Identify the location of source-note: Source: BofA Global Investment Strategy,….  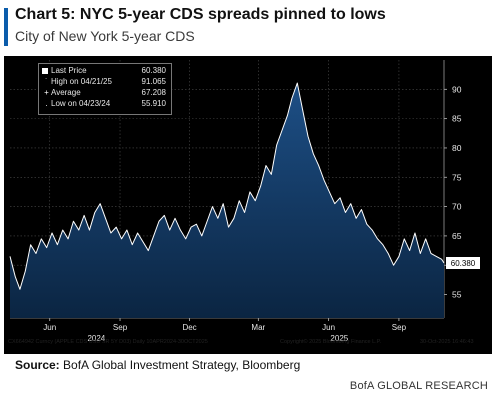
(157, 365).